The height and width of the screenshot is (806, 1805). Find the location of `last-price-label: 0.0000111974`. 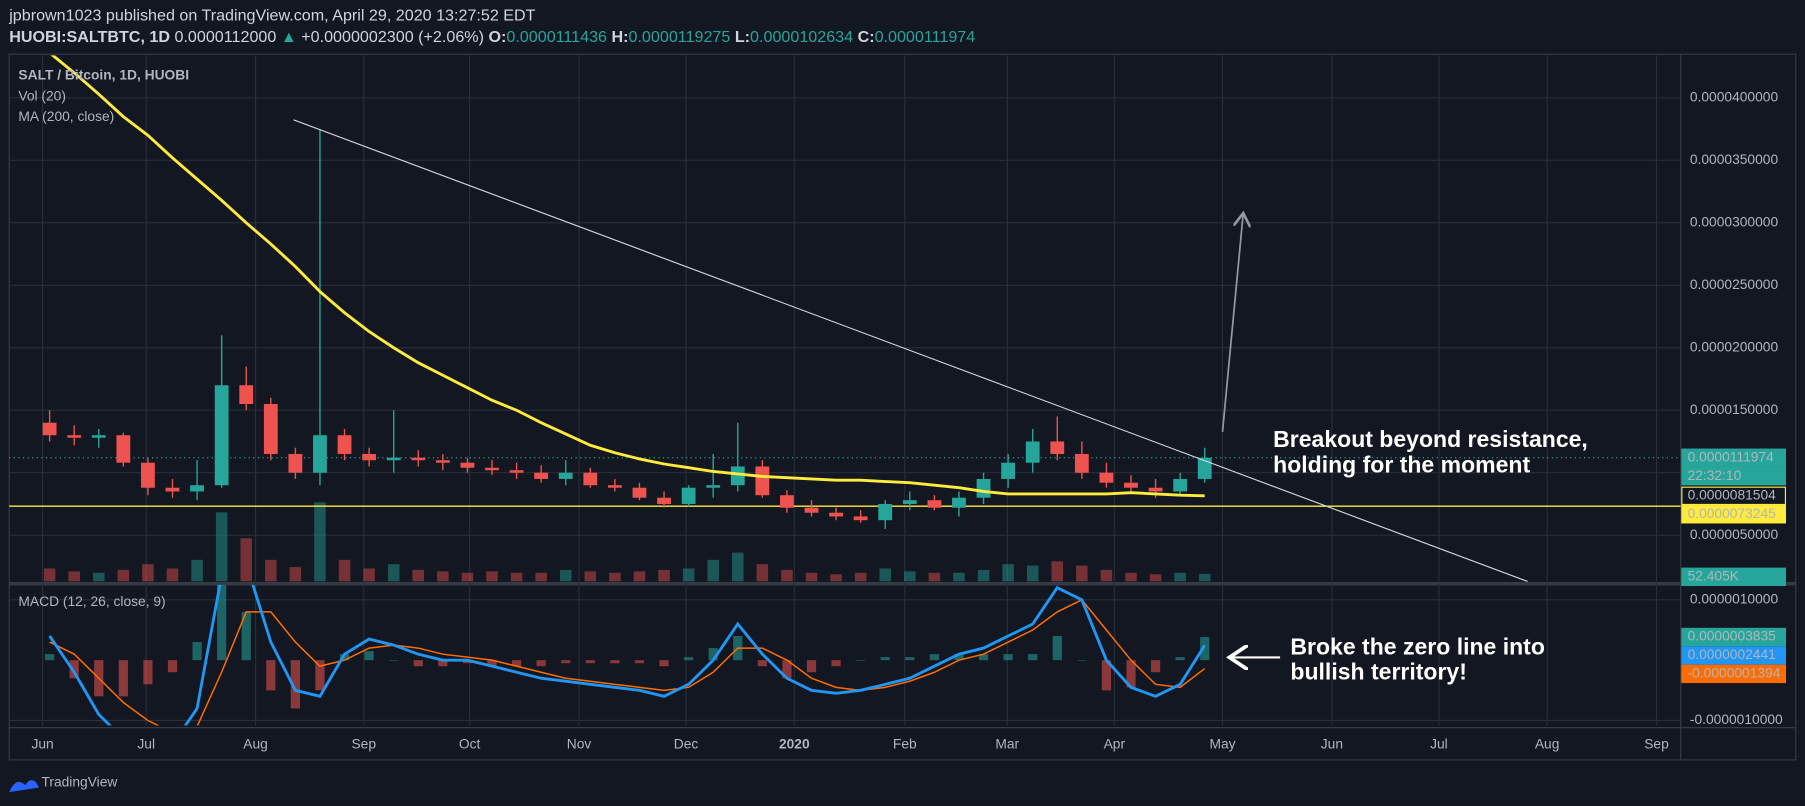

last-price-label: 0.0000111974 is located at coordinates (1731, 456).